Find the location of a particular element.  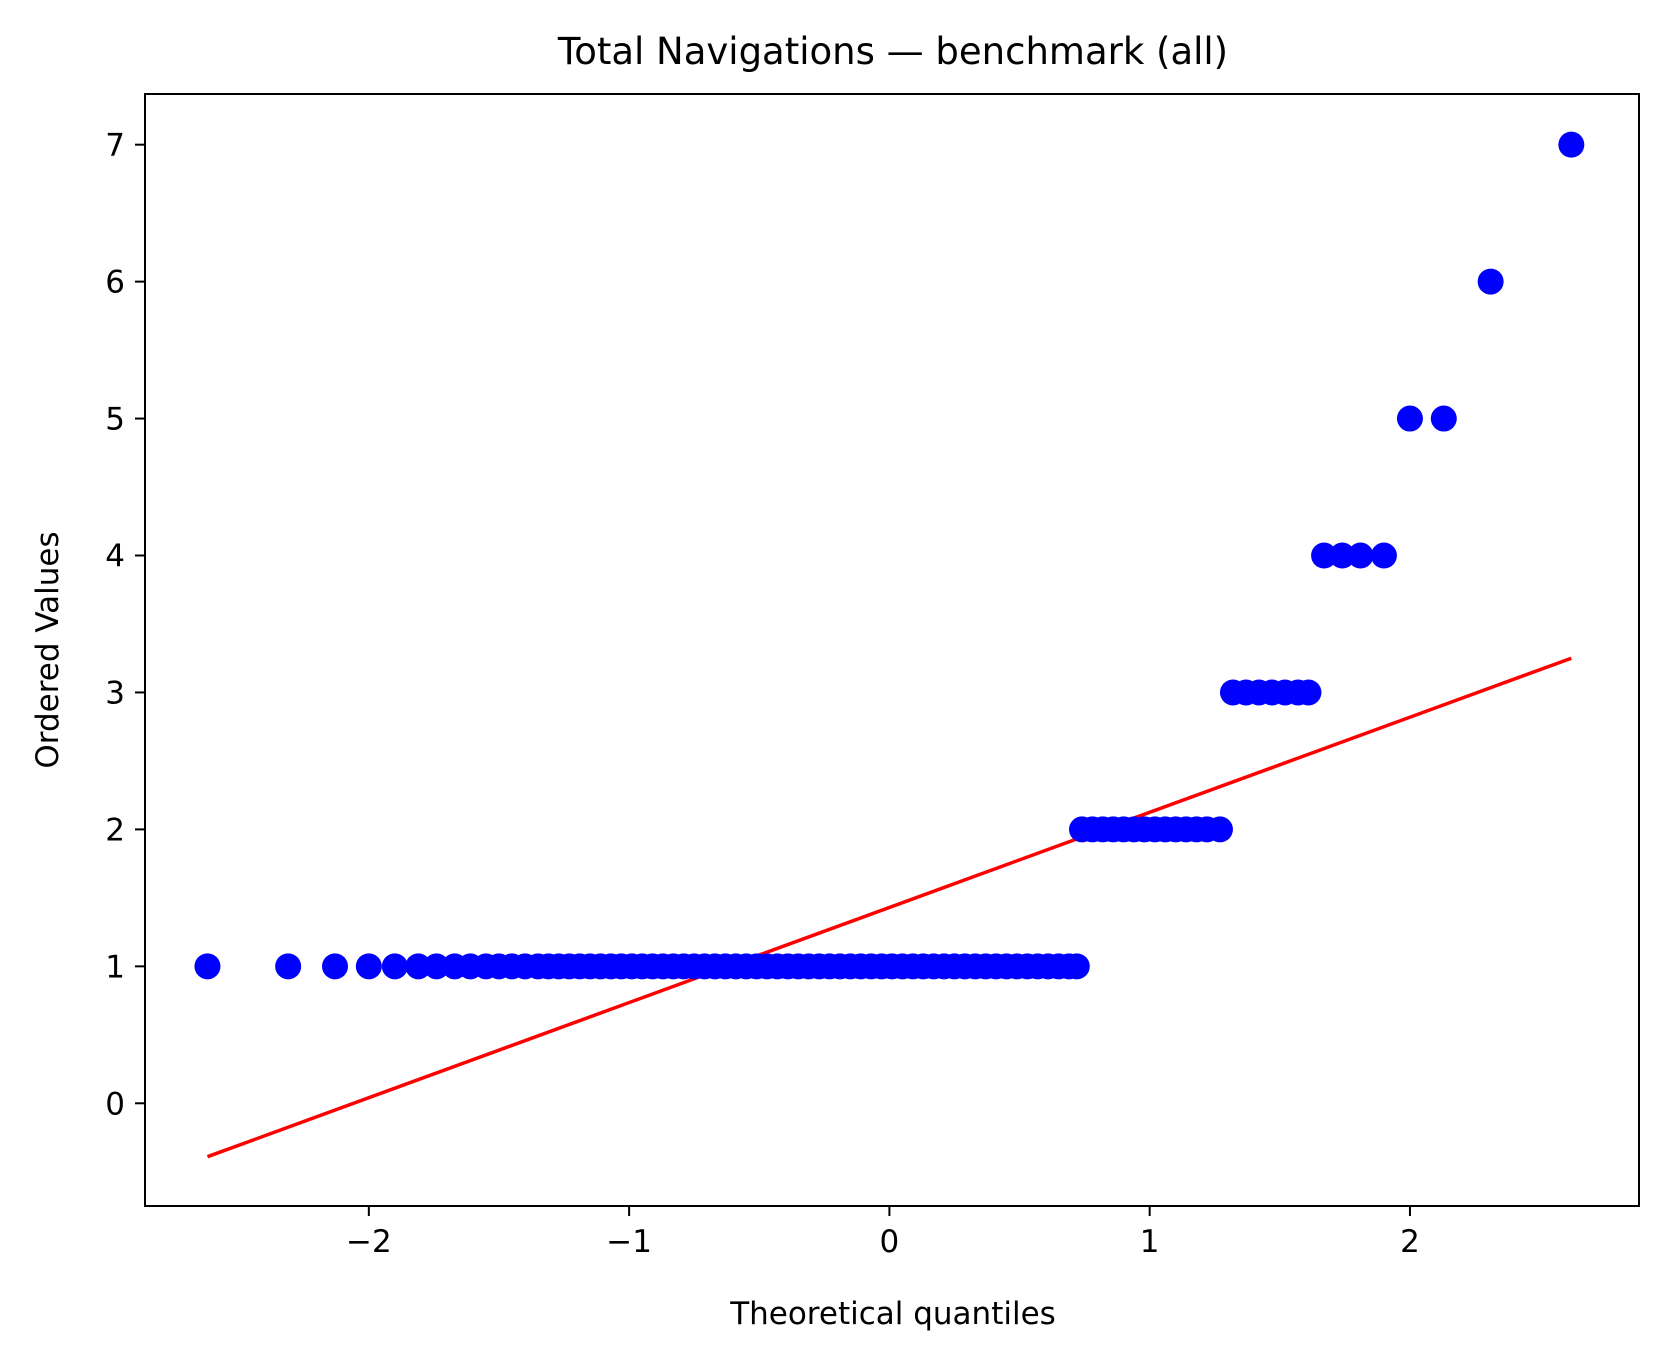

y-tick-label-5: 5 is located at coordinates (115, 420).